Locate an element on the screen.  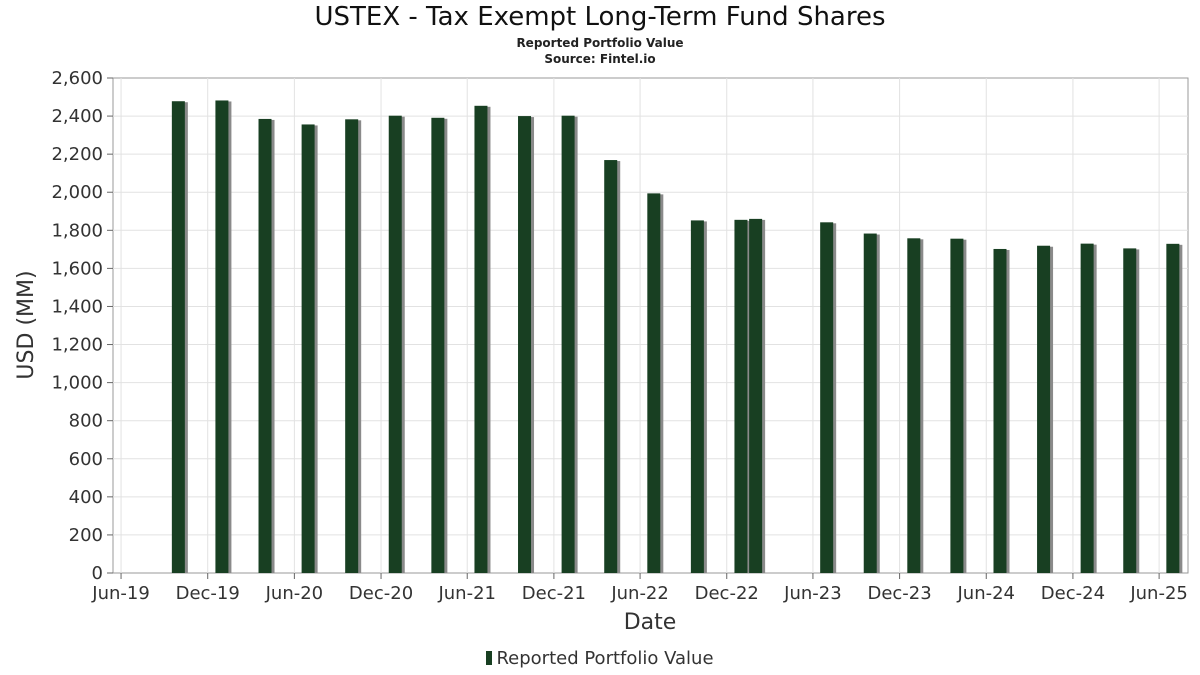
x-tick-label: Dec-19 is located at coordinates (208, 593).